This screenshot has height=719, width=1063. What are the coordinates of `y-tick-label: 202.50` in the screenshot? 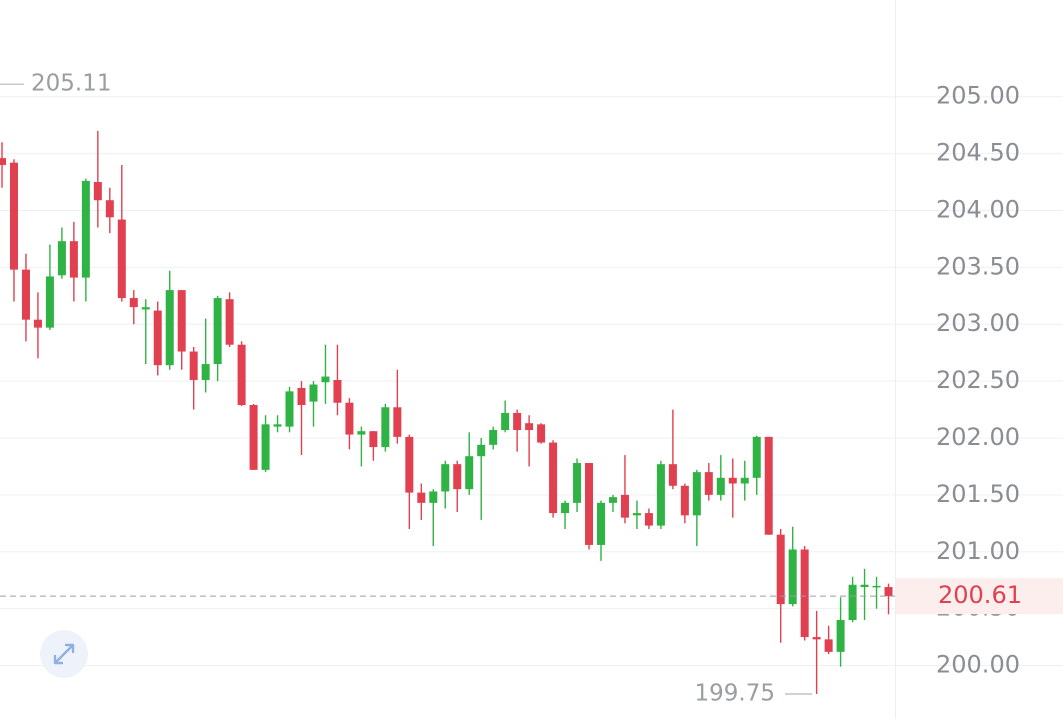 It's located at (978, 380).